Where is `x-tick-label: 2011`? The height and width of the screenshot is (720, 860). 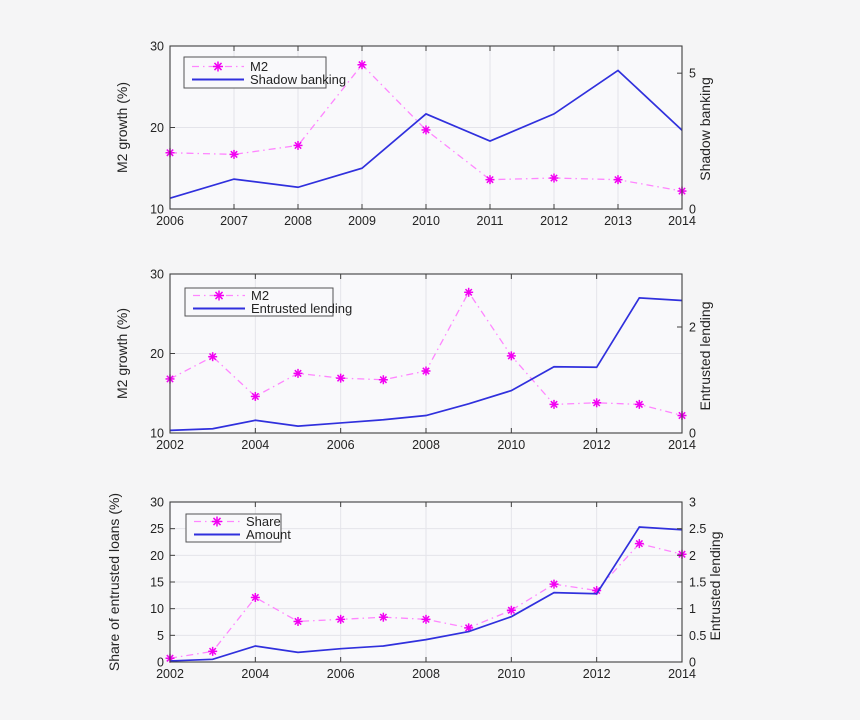
x-tick-label: 2011 is located at coordinates (490, 221).